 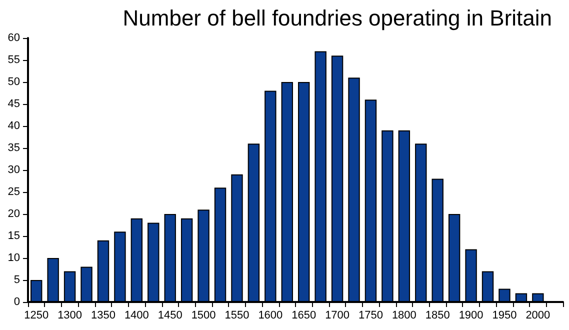 I want to click on x-tick-label: 1300, so click(x=70, y=316).